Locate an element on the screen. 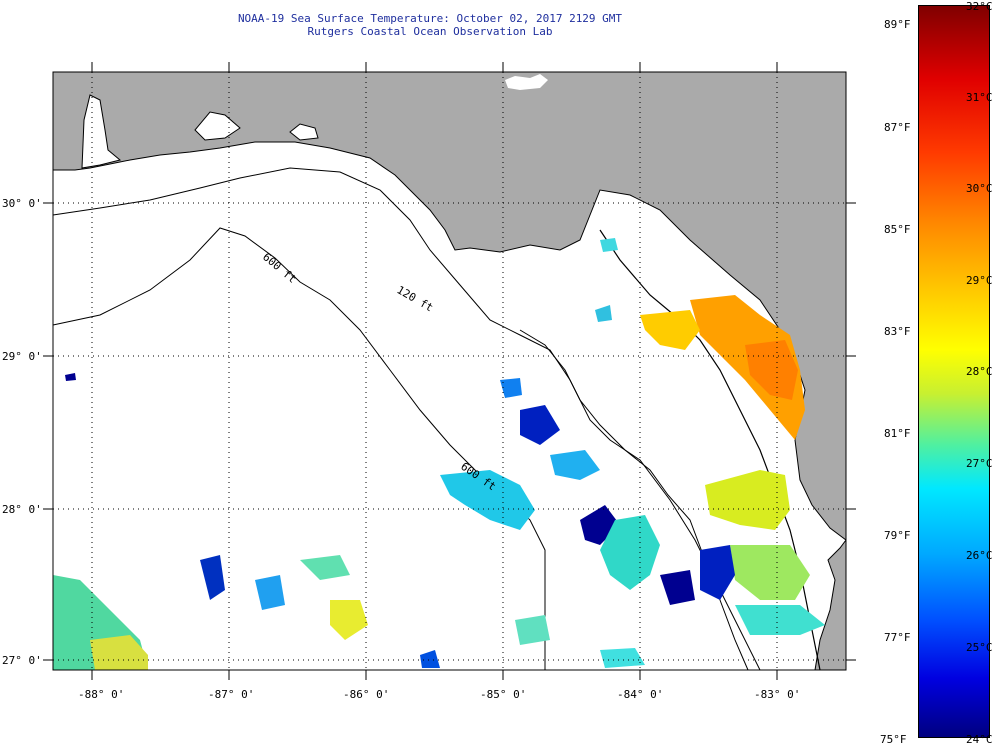 The height and width of the screenshot is (754, 1000). lon-label-84: -84° 0' is located at coordinates (640, 694).